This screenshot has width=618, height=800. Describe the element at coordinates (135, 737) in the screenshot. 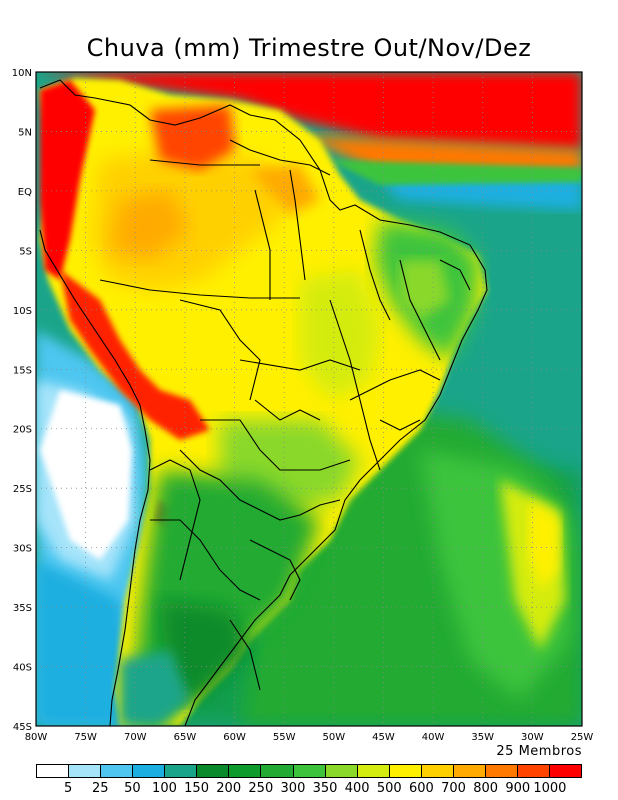

I see `lon-tick-label: 70W` at that location.